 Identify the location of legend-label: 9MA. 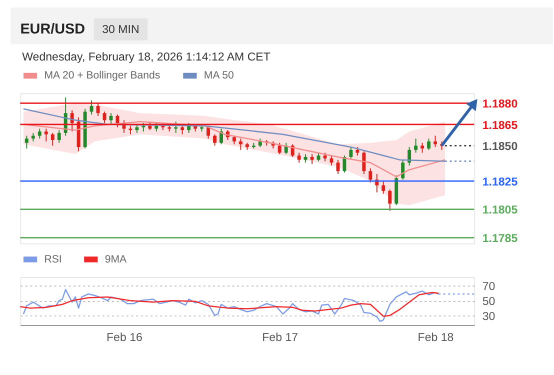
(116, 259).